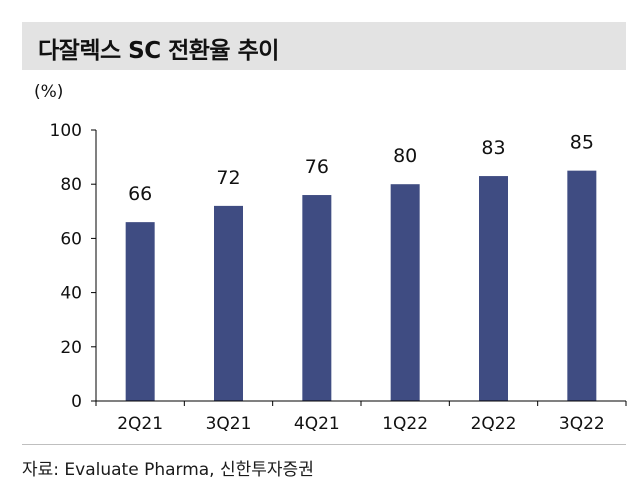 The height and width of the screenshot is (497, 643). I want to click on y-tick-label: 40, so click(71, 294).